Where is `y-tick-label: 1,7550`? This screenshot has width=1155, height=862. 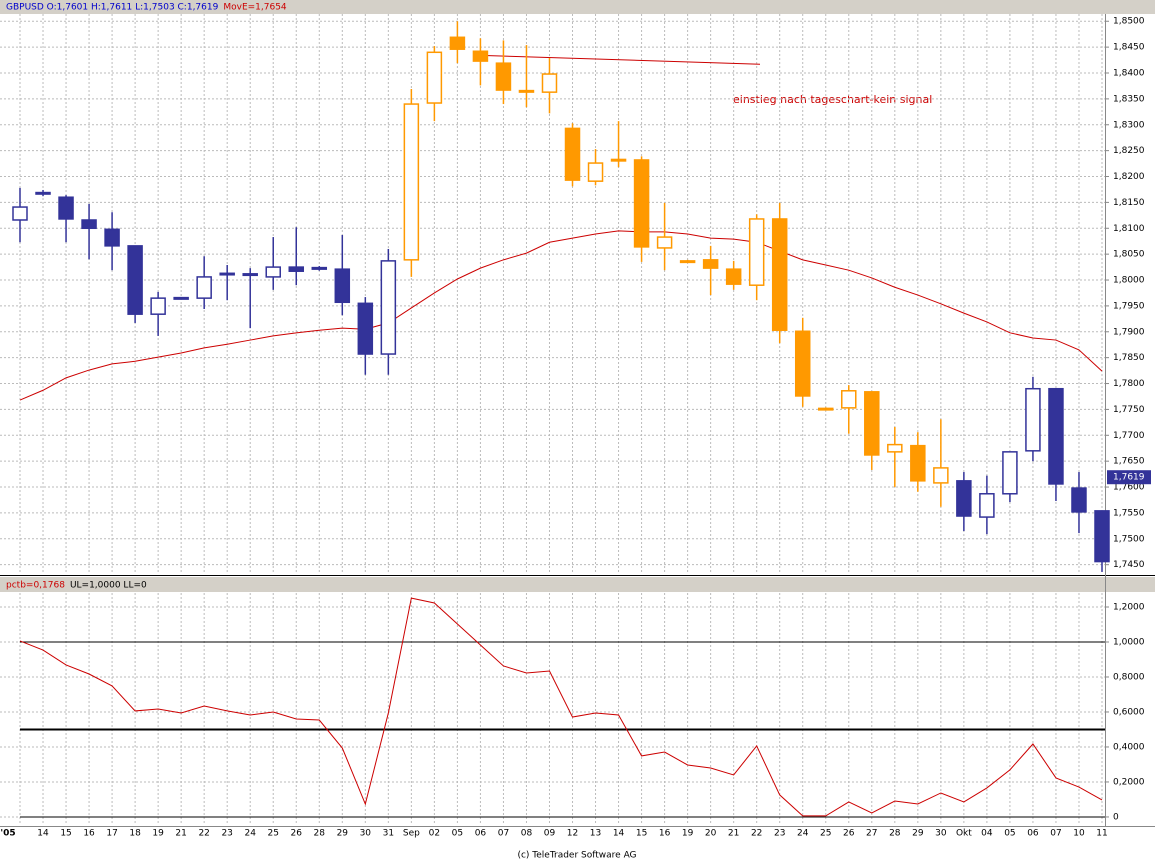
y-tick-label: 1,7550 is located at coordinates (1129, 513).